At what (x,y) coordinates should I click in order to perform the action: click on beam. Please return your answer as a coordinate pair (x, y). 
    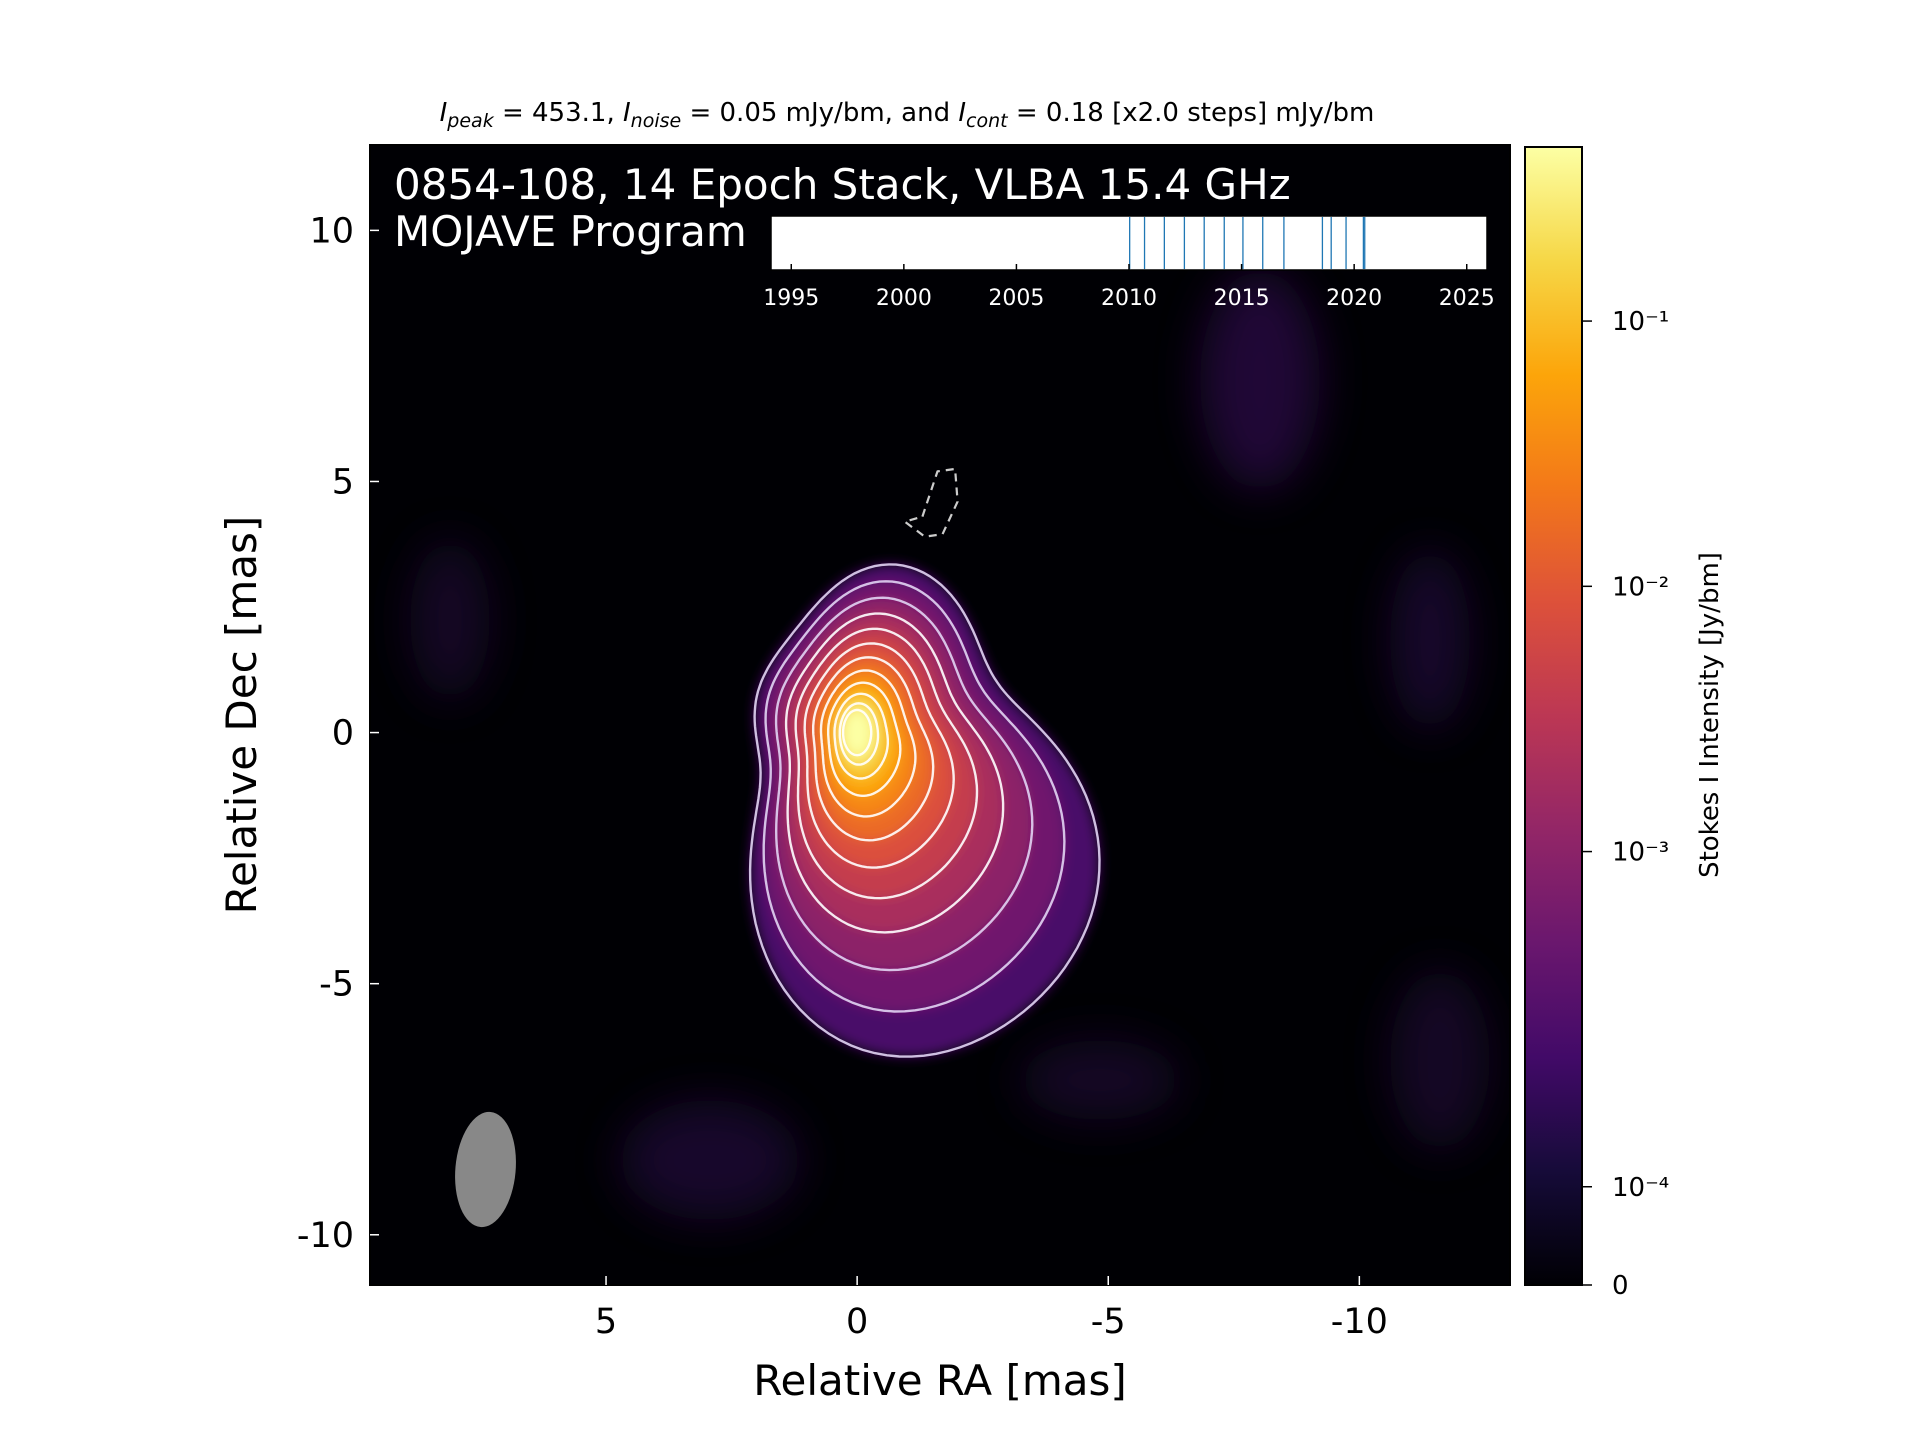
    Looking at the image, I should click on (485, 1169).